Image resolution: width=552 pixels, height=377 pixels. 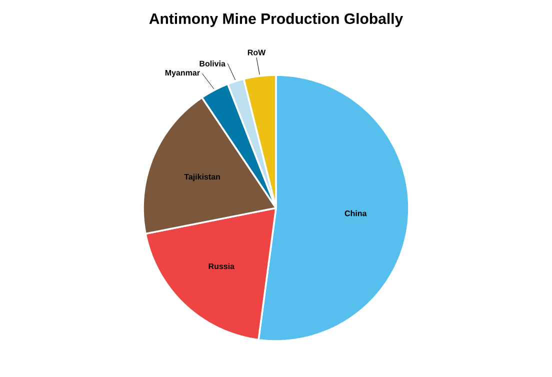 I want to click on slice-label: China, so click(x=355, y=213).